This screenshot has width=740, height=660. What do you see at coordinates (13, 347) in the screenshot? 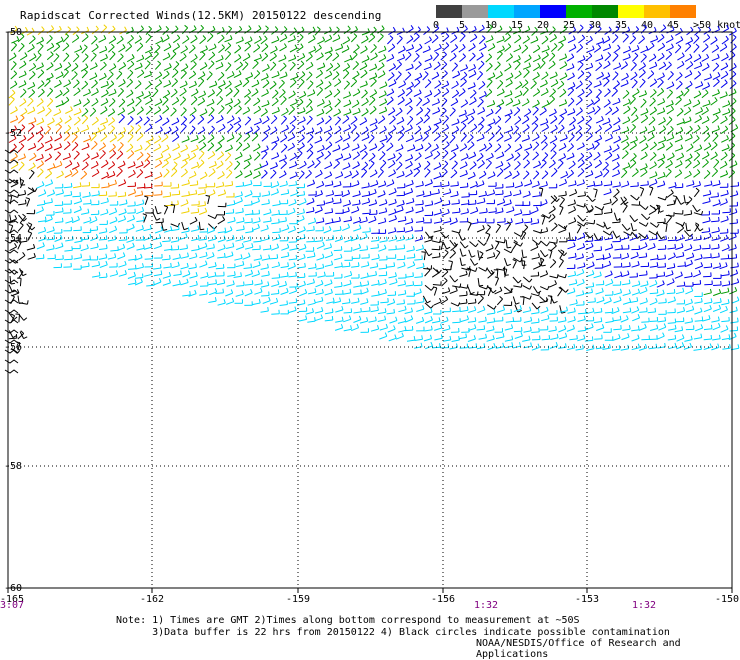
I see `lat-label: -56` at bounding box center [13, 347].